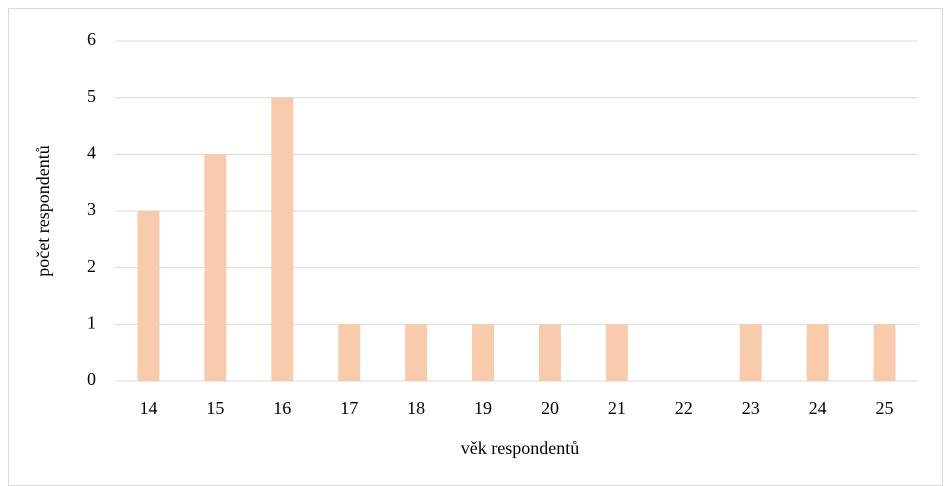 The width and height of the screenshot is (944, 486). I want to click on y-tick-label: 6, so click(91, 39).